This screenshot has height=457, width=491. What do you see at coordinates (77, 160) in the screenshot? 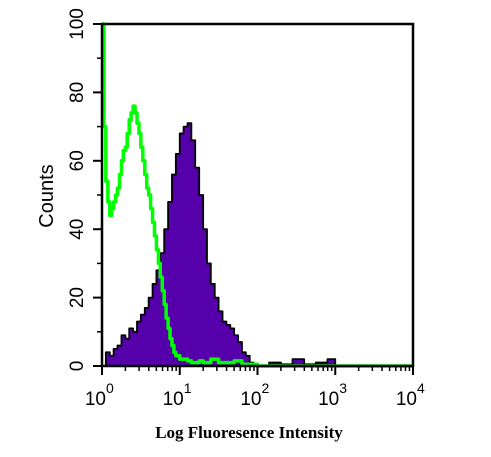
I see `y-tick-label-60: 60` at bounding box center [77, 160].